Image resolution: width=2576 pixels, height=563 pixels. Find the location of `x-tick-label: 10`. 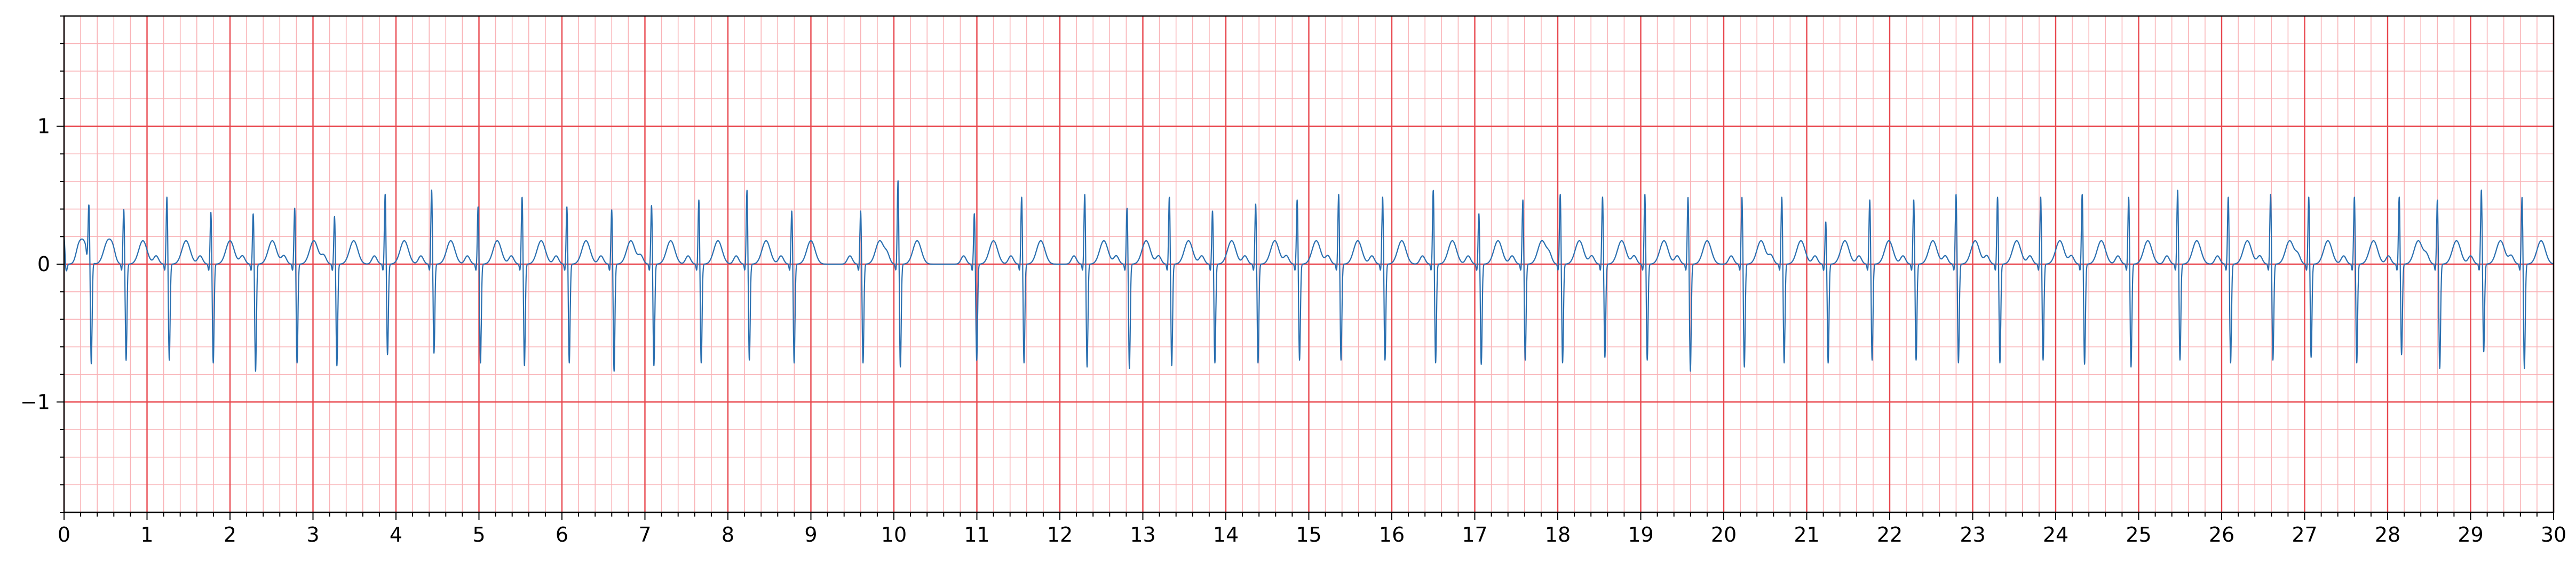

x-tick-label: 10 is located at coordinates (894, 534).